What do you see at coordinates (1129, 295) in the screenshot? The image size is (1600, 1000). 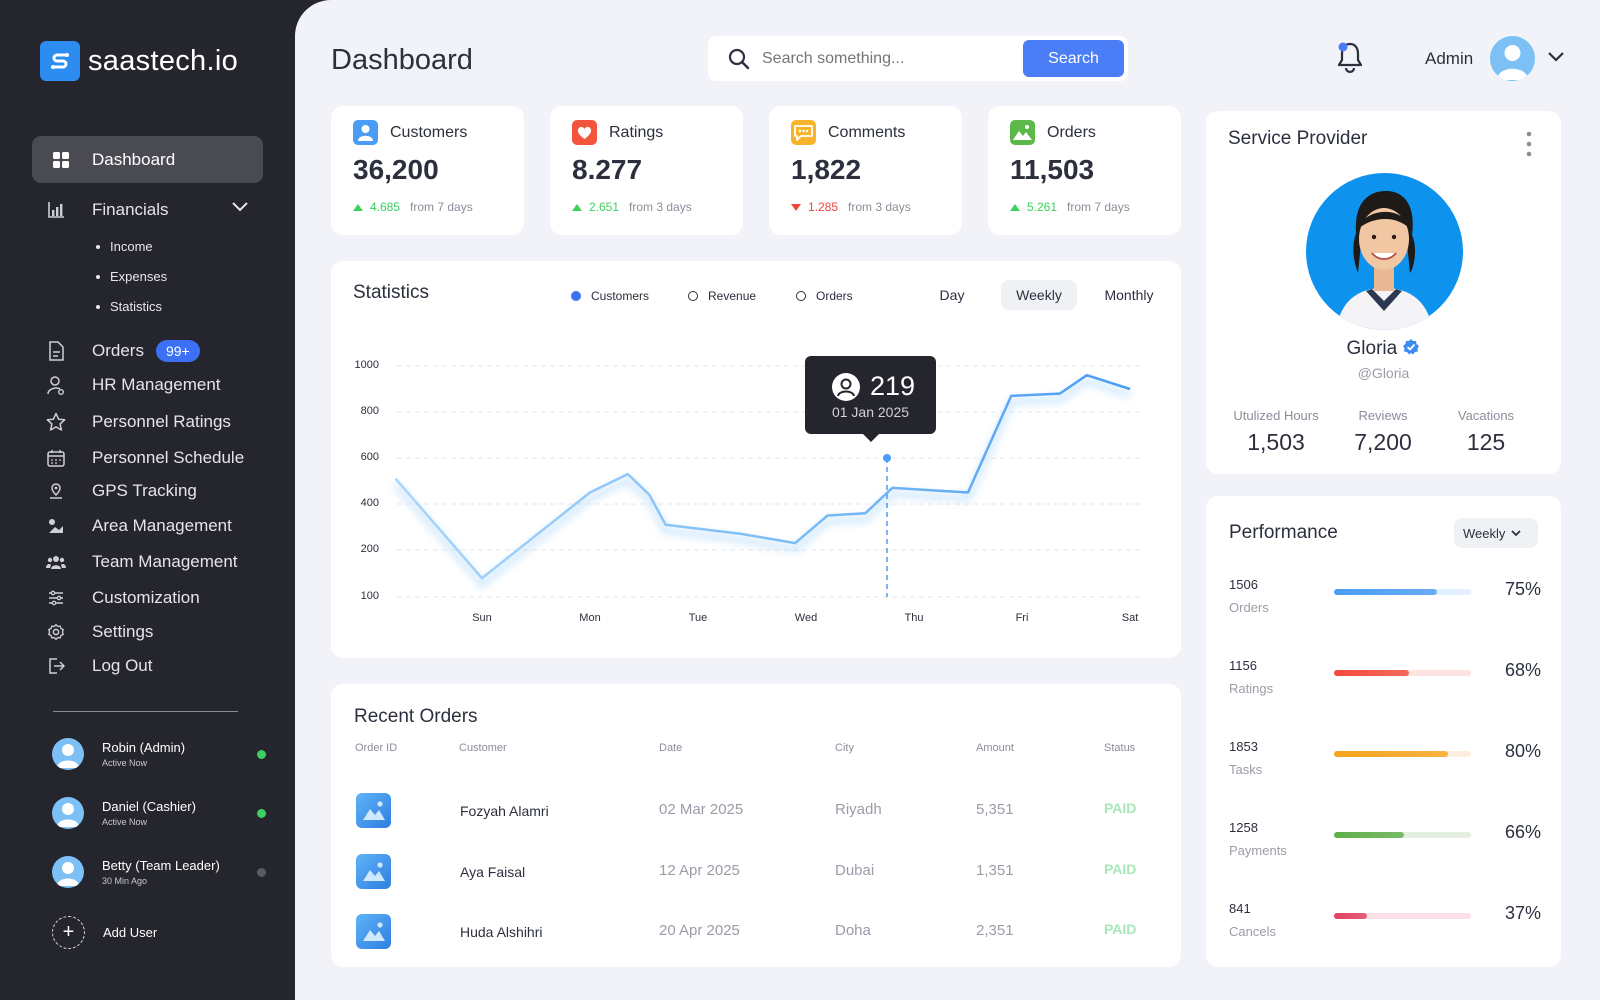 I see `range-monthly-button: Monthly` at bounding box center [1129, 295].